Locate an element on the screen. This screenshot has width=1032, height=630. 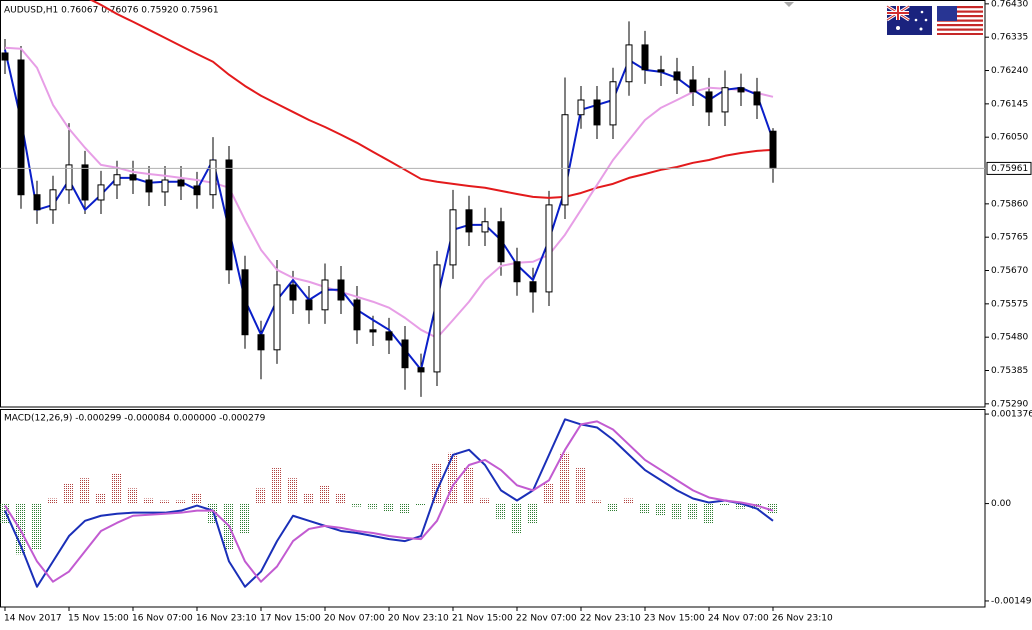
x-tick-label: 22 Nov 07:00 is located at coordinates (546, 619).